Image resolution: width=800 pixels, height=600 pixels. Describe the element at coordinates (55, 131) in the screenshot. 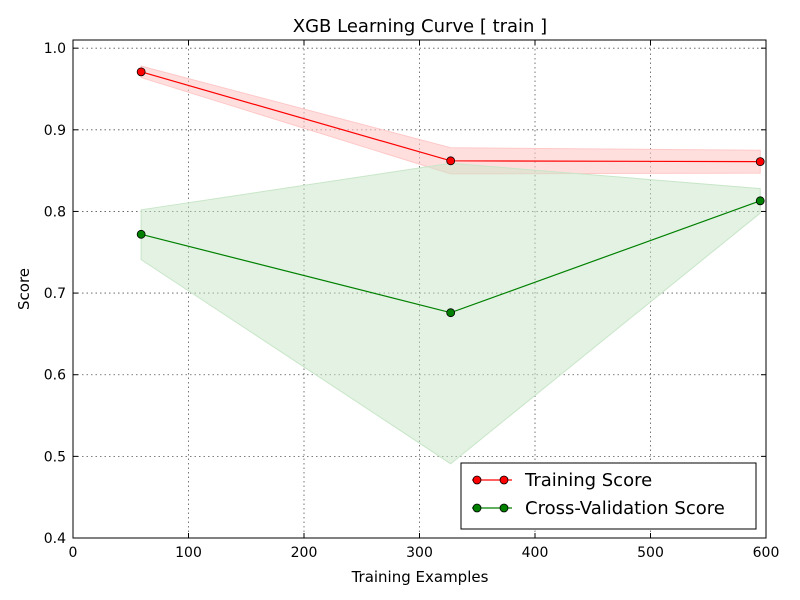

I see `y-tick-label: 0.9` at that location.